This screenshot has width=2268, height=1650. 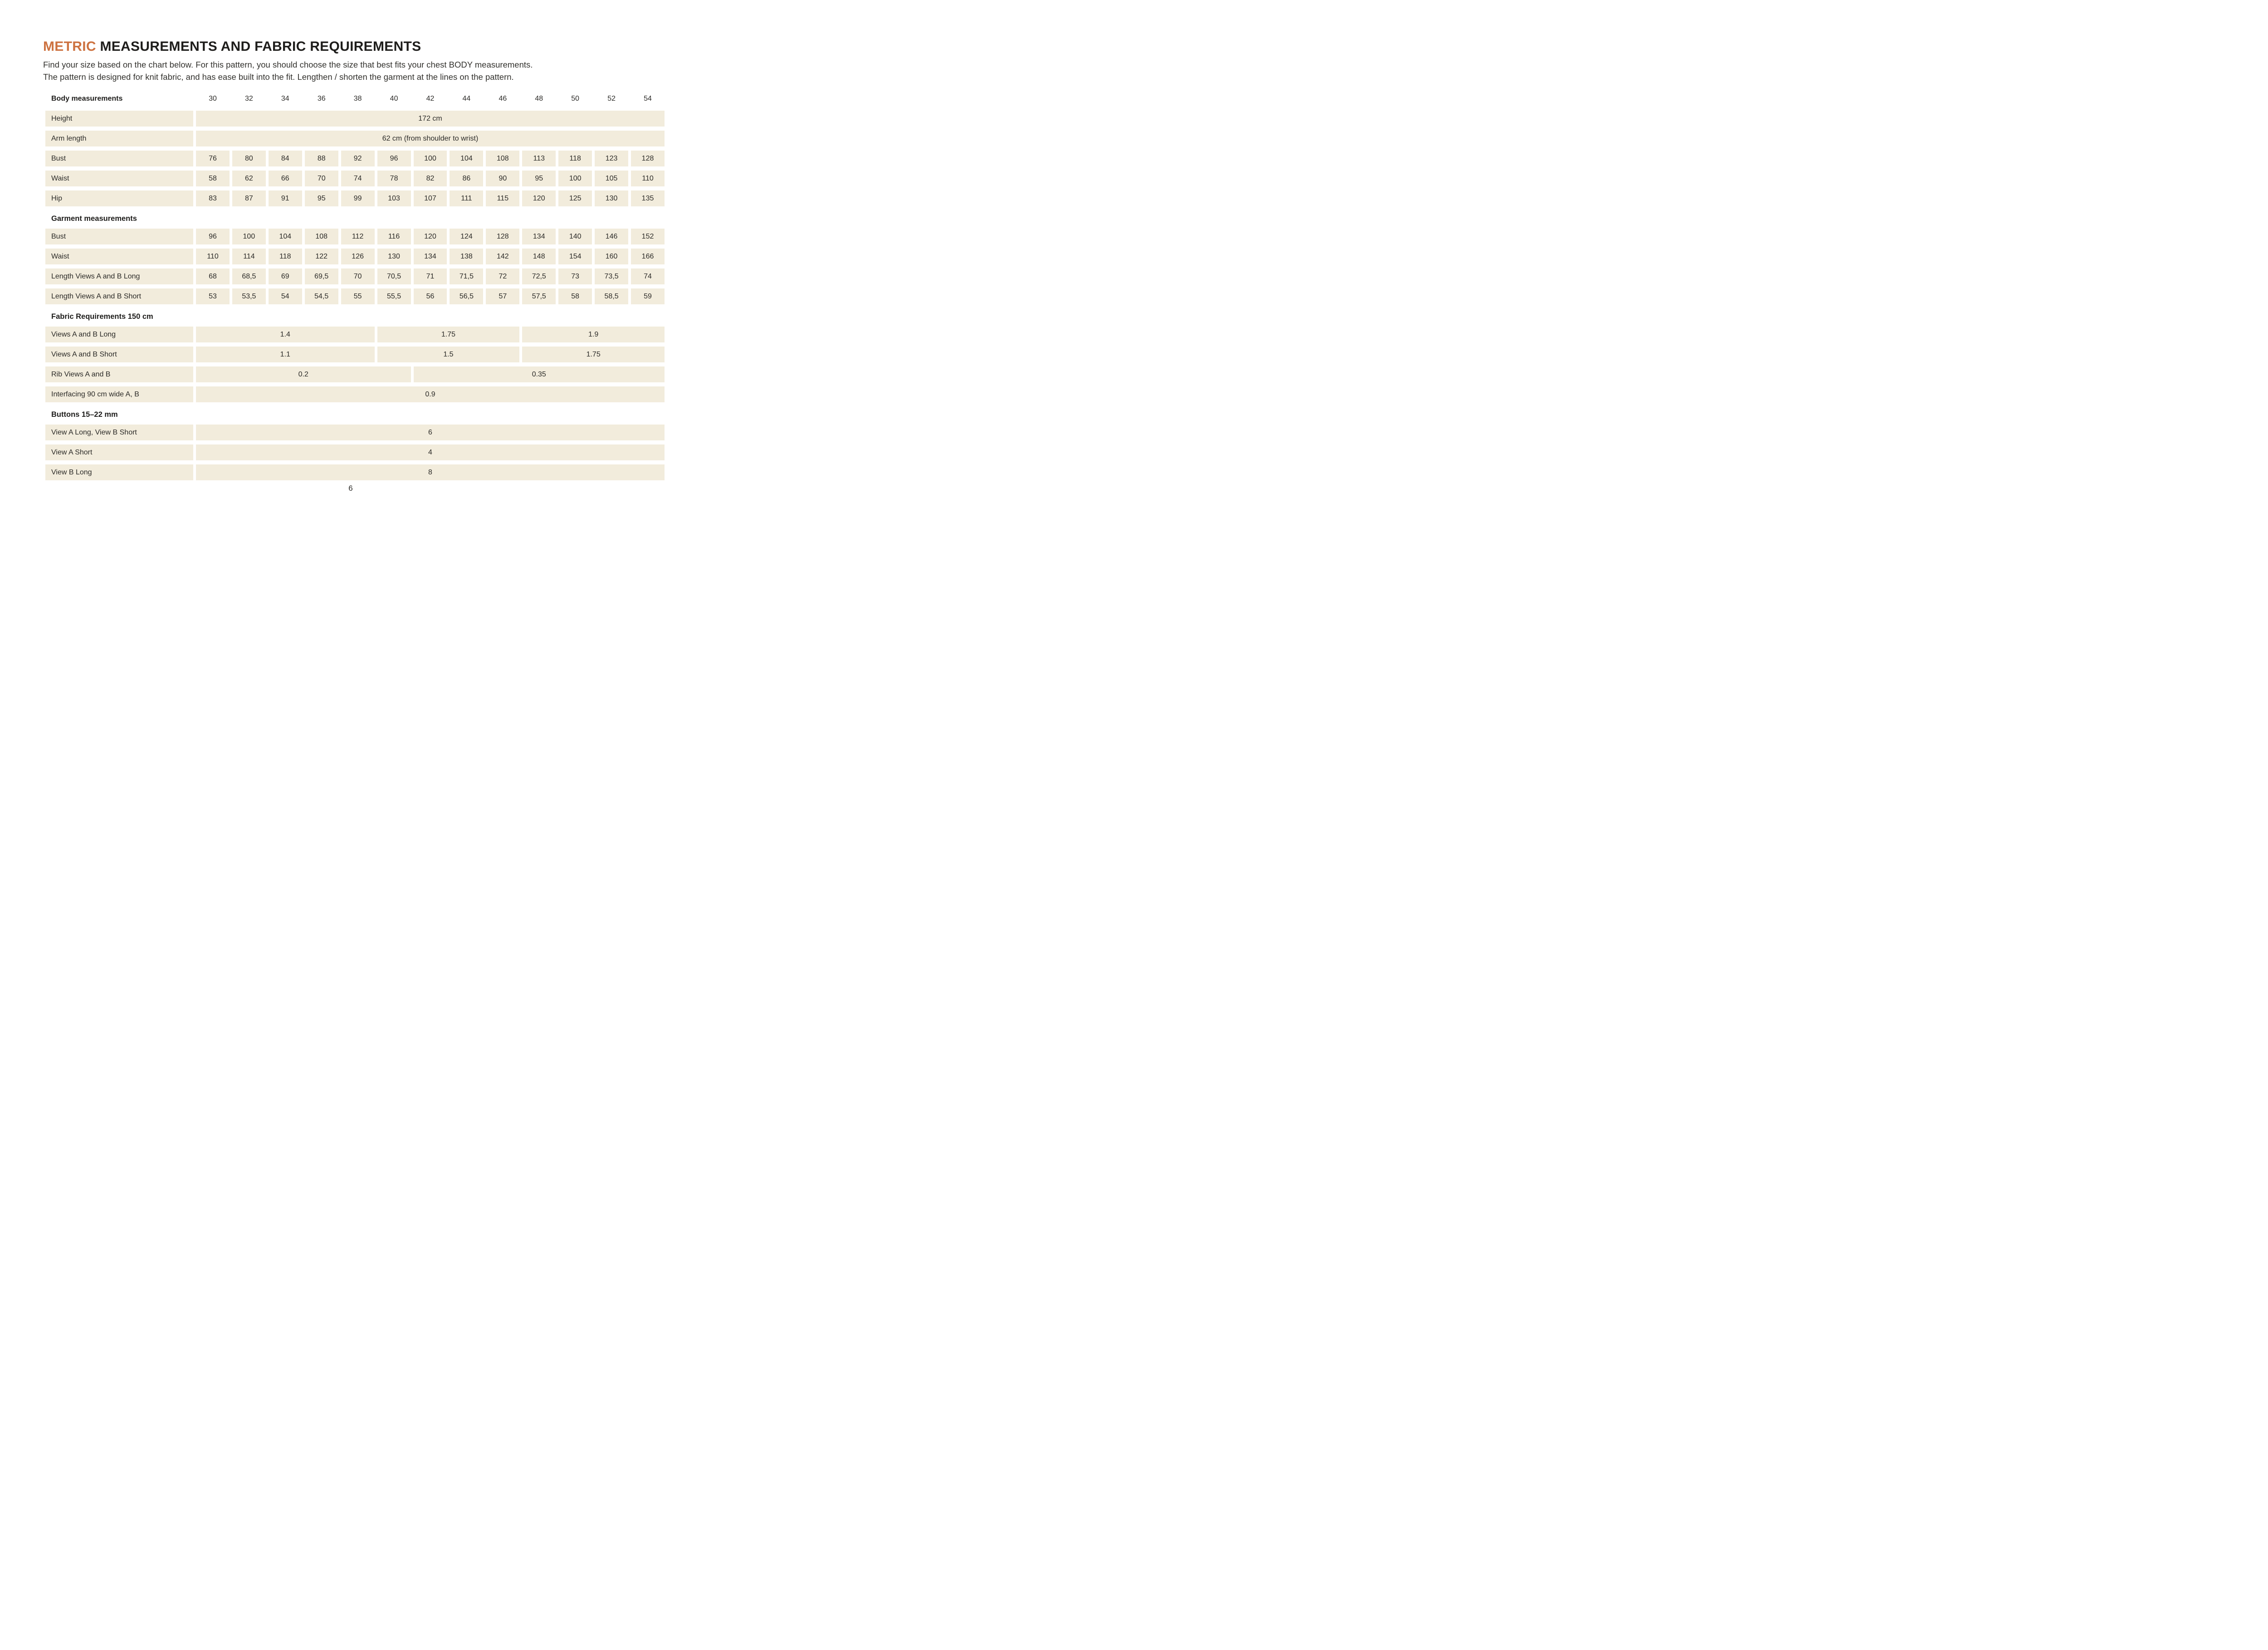 I want to click on table-row: Height 172 cm, so click(x=355, y=119).